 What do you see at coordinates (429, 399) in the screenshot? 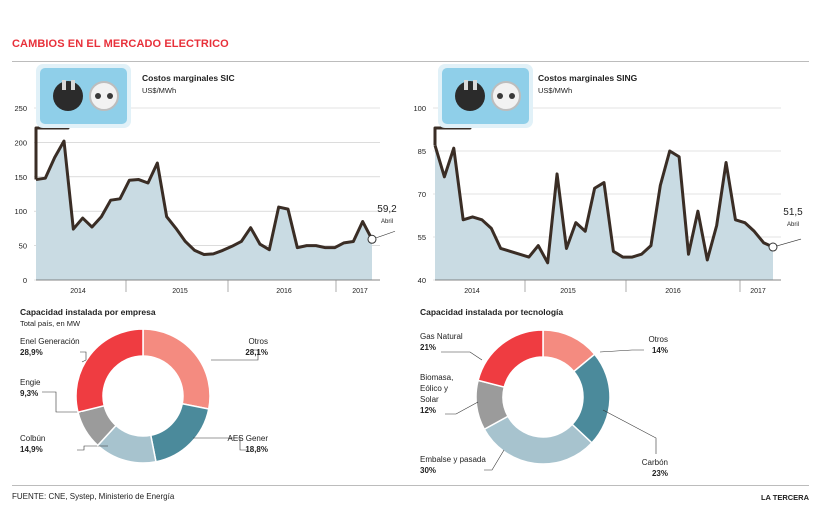
I see `slice-name-label: Solar` at bounding box center [429, 399].